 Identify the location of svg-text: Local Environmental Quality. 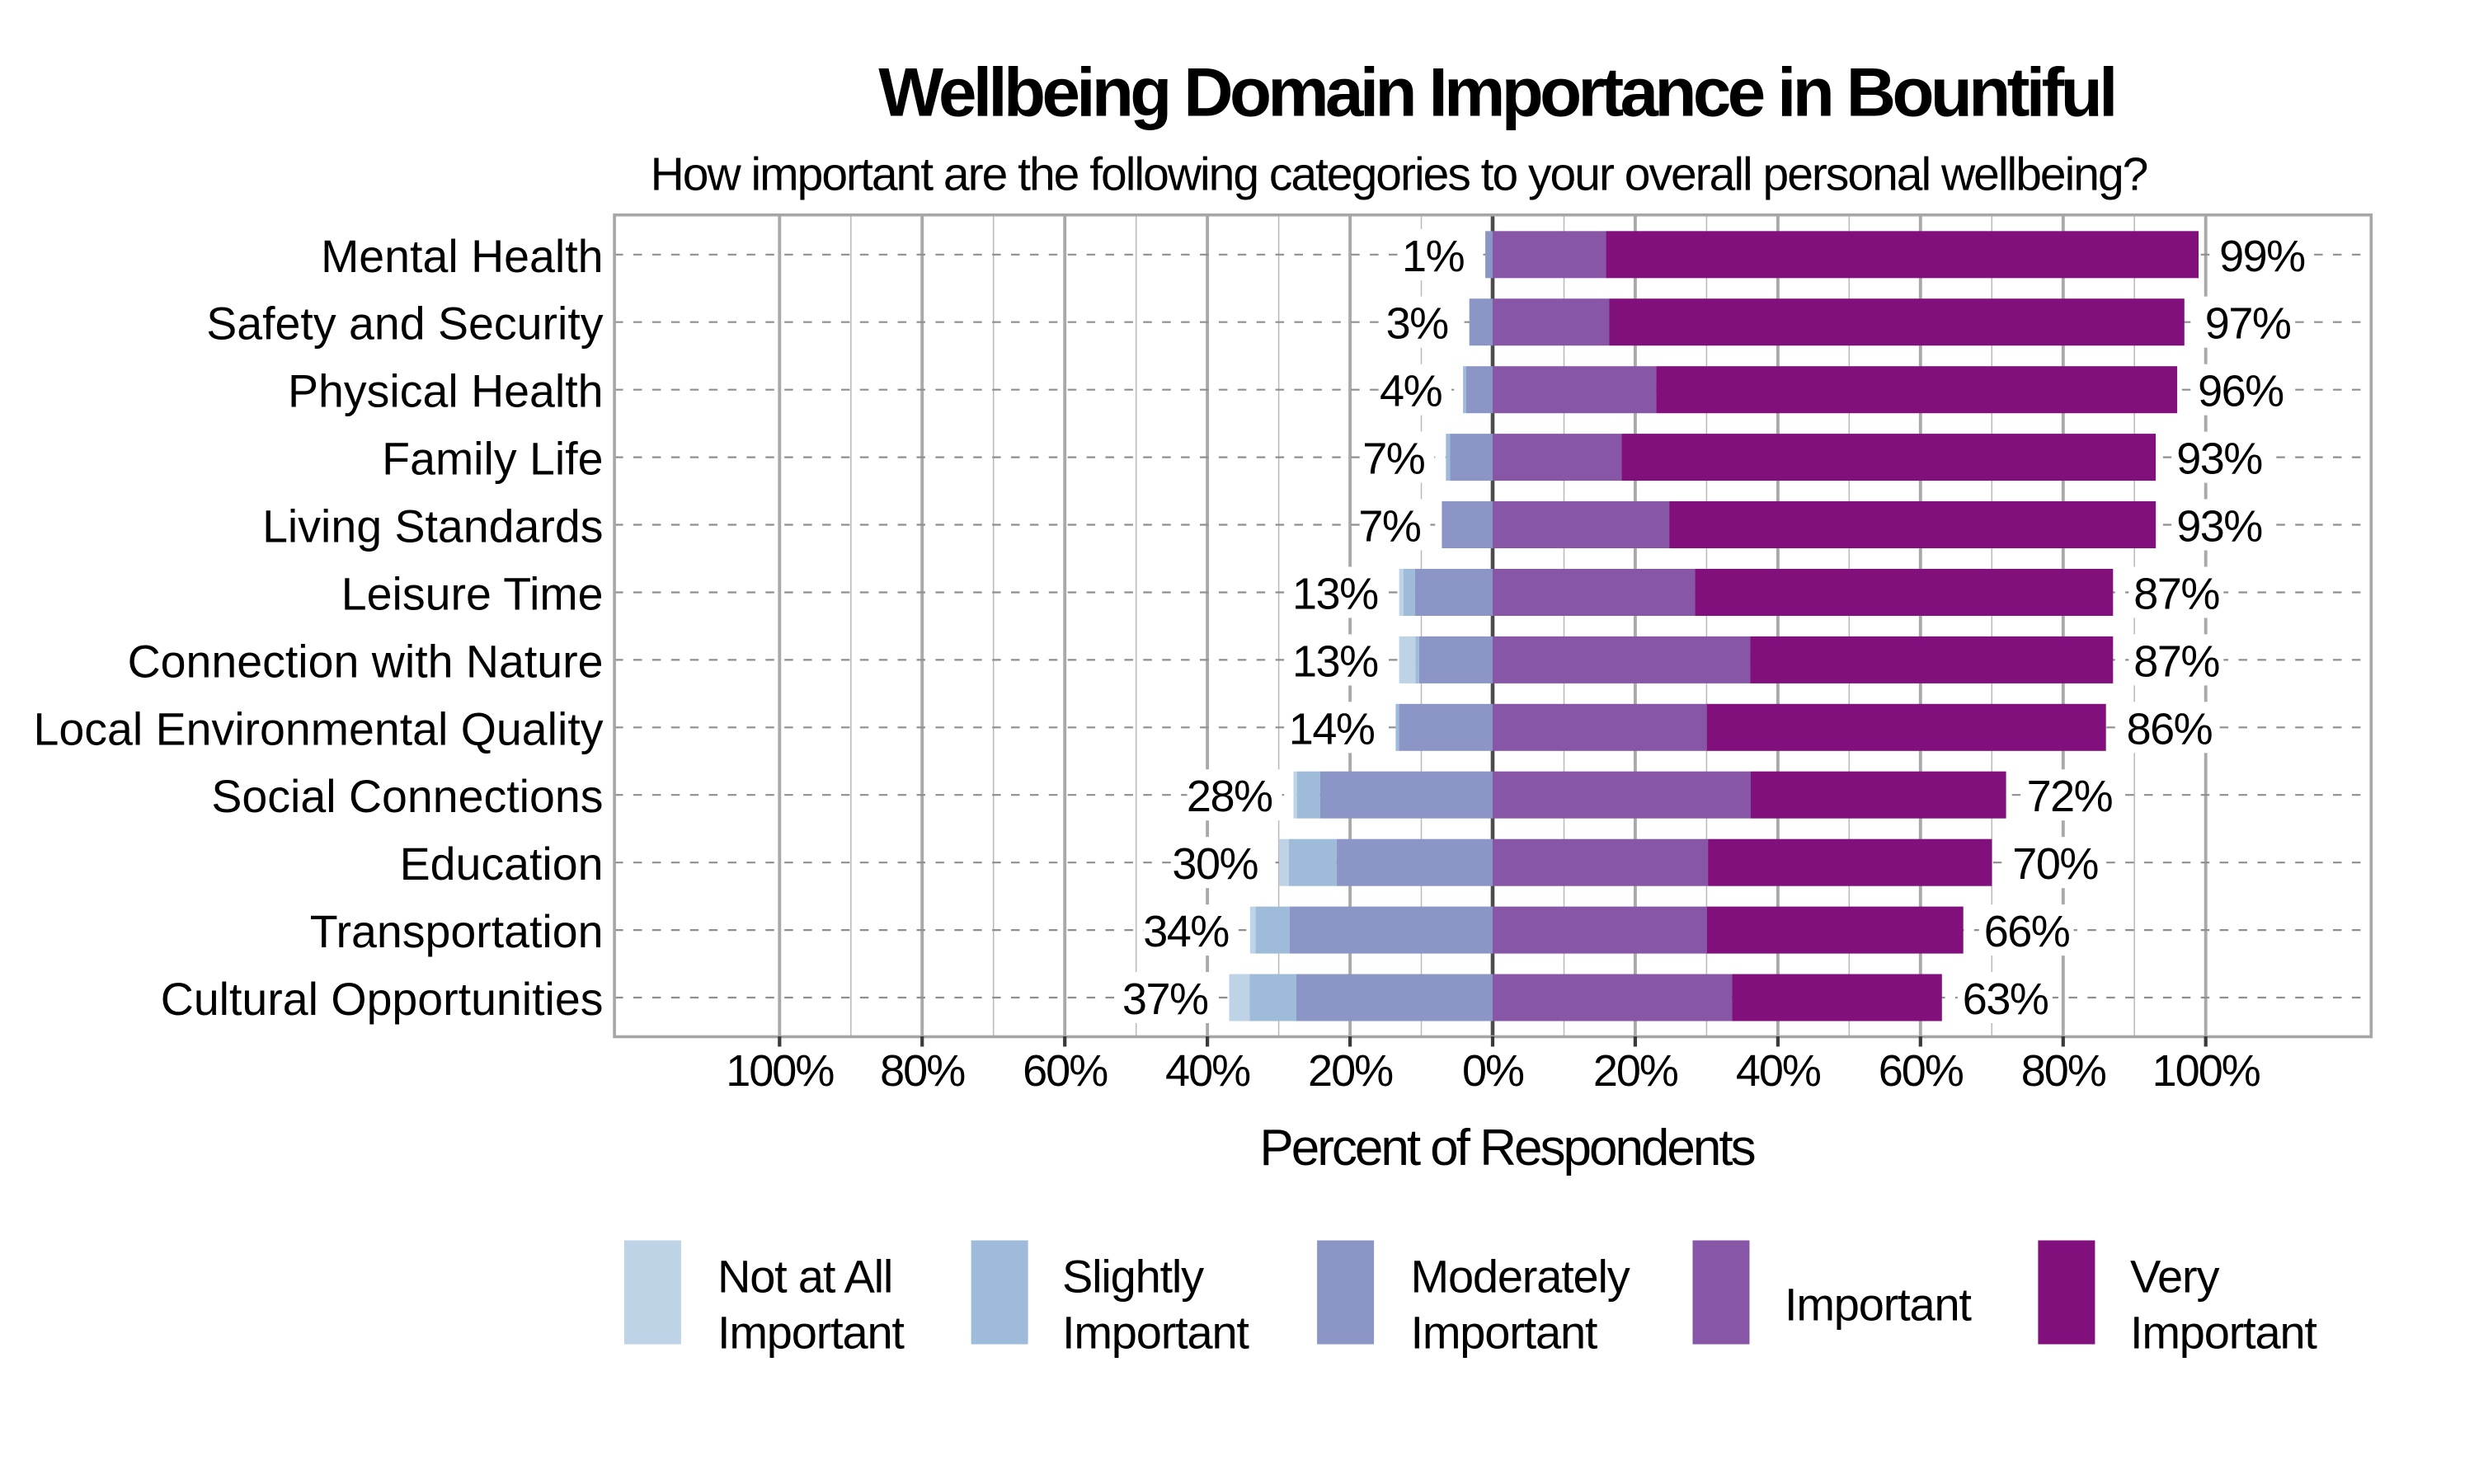
(318, 728).